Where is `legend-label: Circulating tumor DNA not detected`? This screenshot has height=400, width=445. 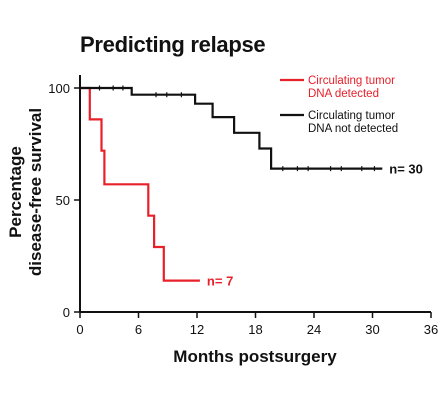
legend-label: Circulating tumor DNA not detected is located at coordinates (353, 122).